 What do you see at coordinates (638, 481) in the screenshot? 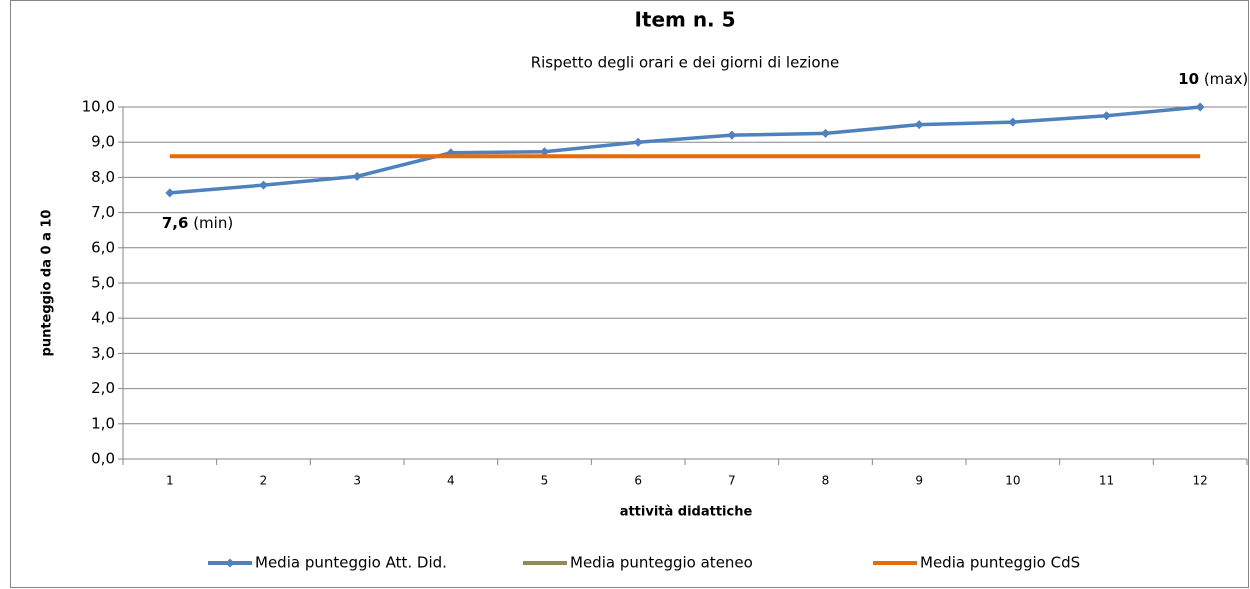
I see `x-tick-label: 6` at bounding box center [638, 481].